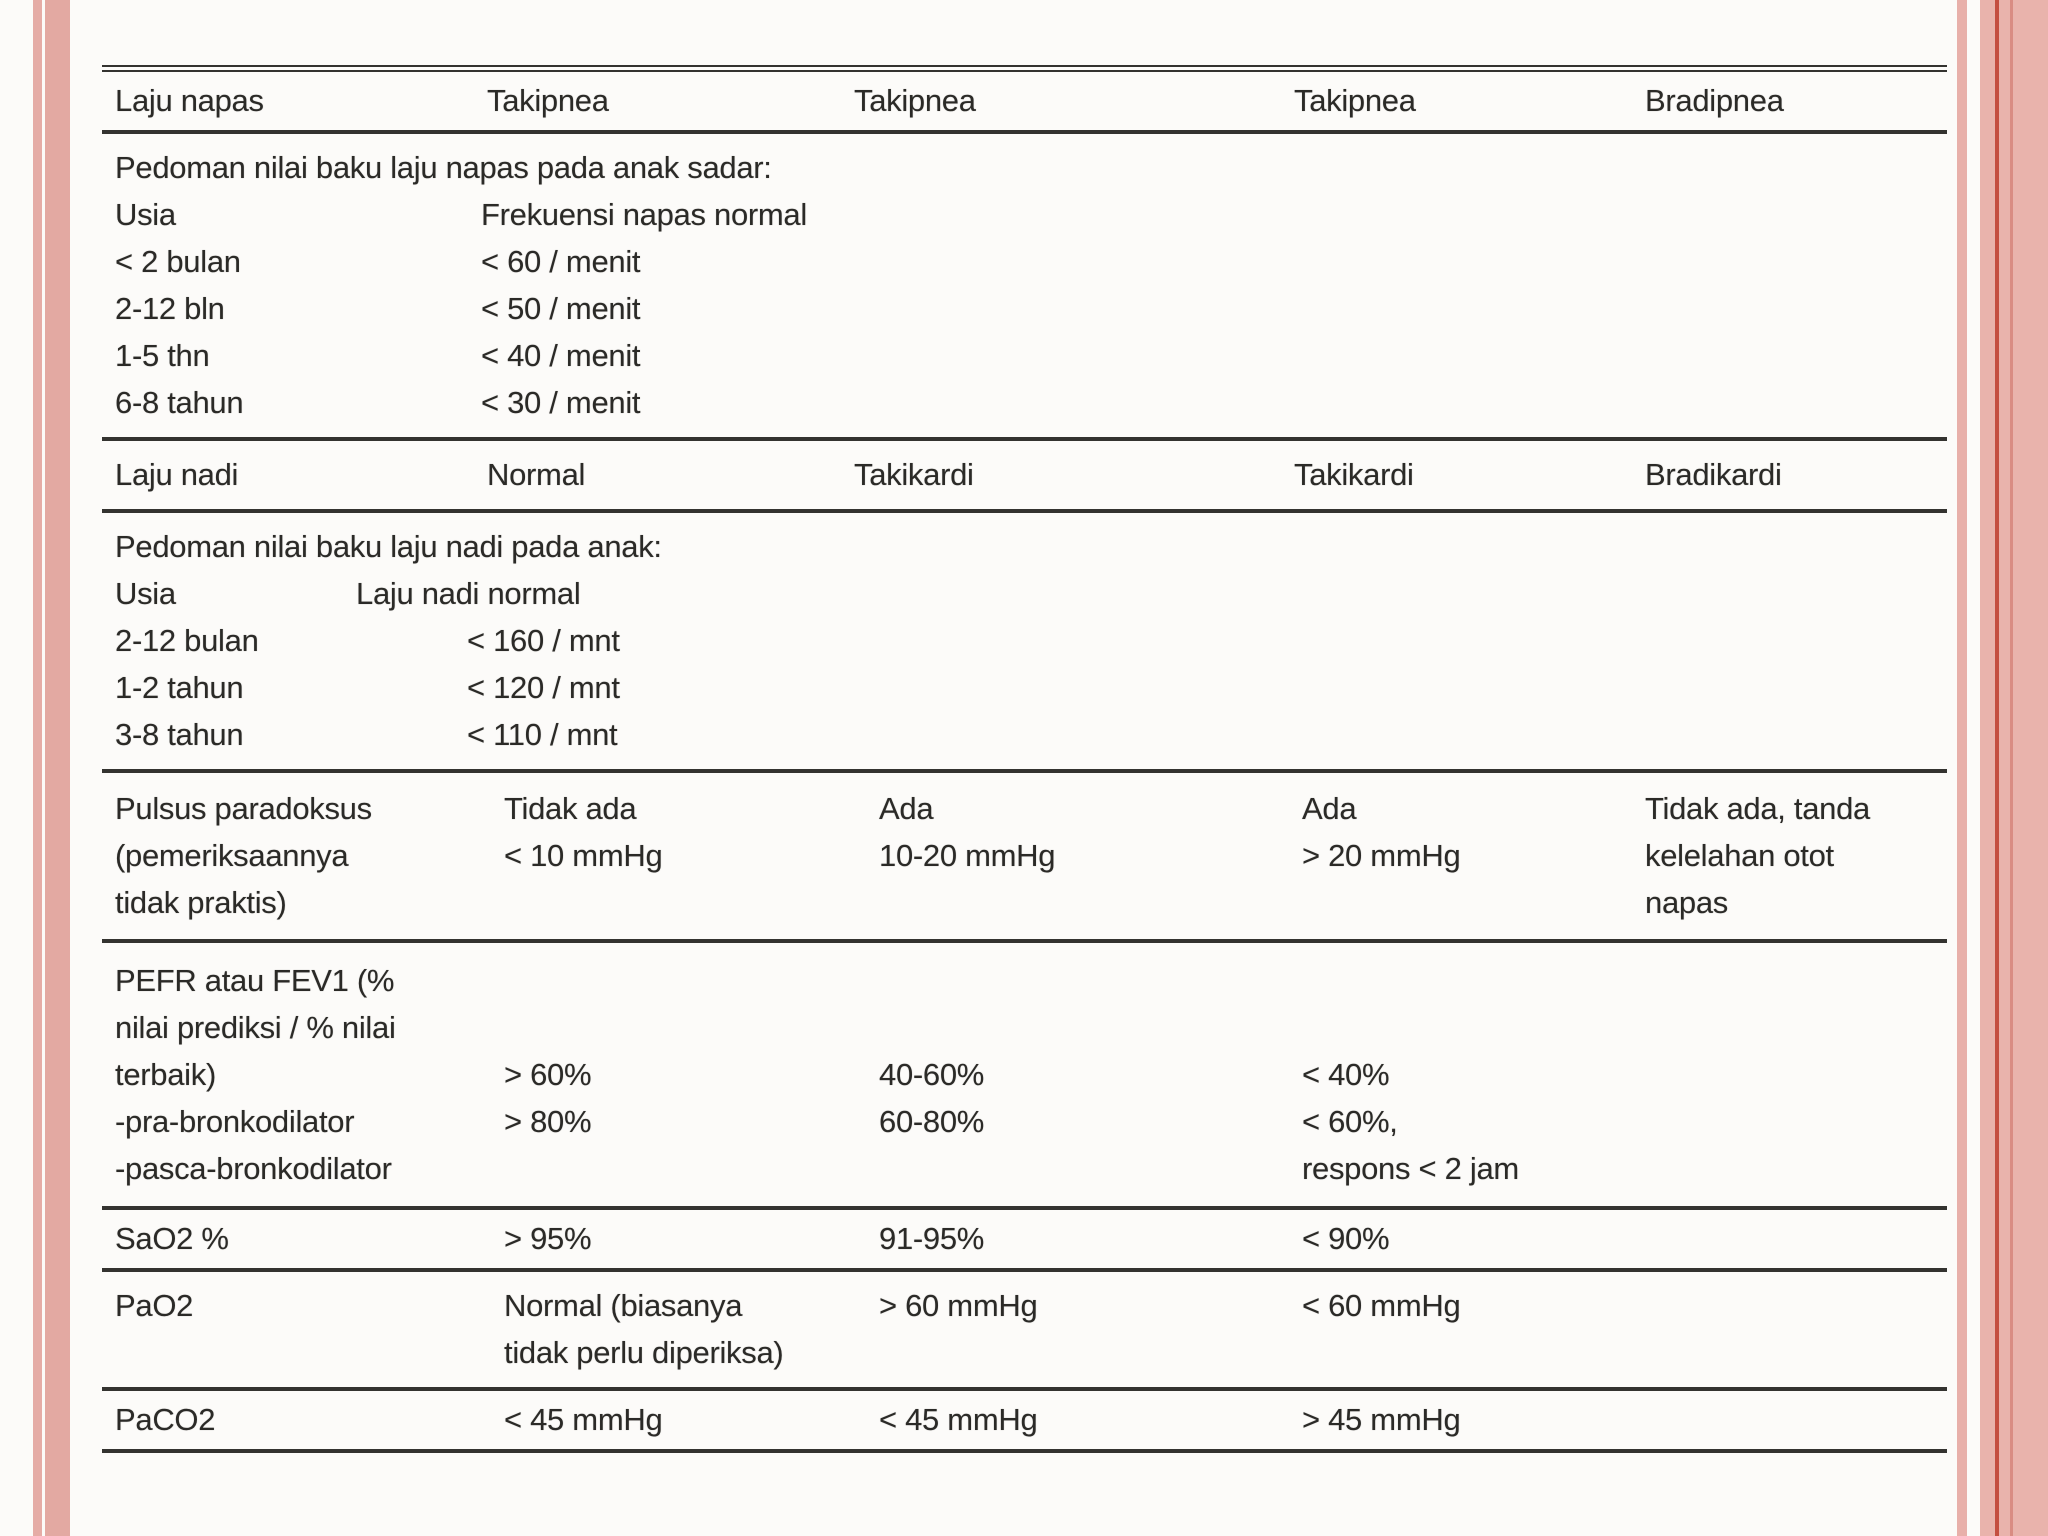 The image size is (2048, 1536). I want to click on cell-berat: Ada > 20 mmHg, so click(1381, 832).